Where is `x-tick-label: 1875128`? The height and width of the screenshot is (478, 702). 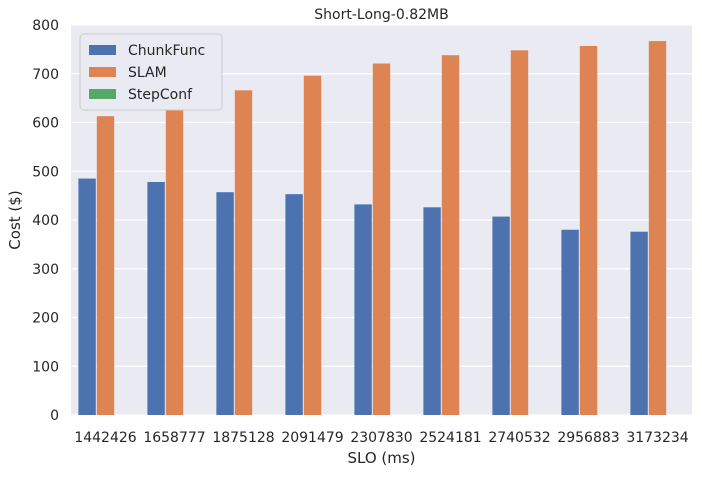
x-tick-label: 1875128 is located at coordinates (243, 438).